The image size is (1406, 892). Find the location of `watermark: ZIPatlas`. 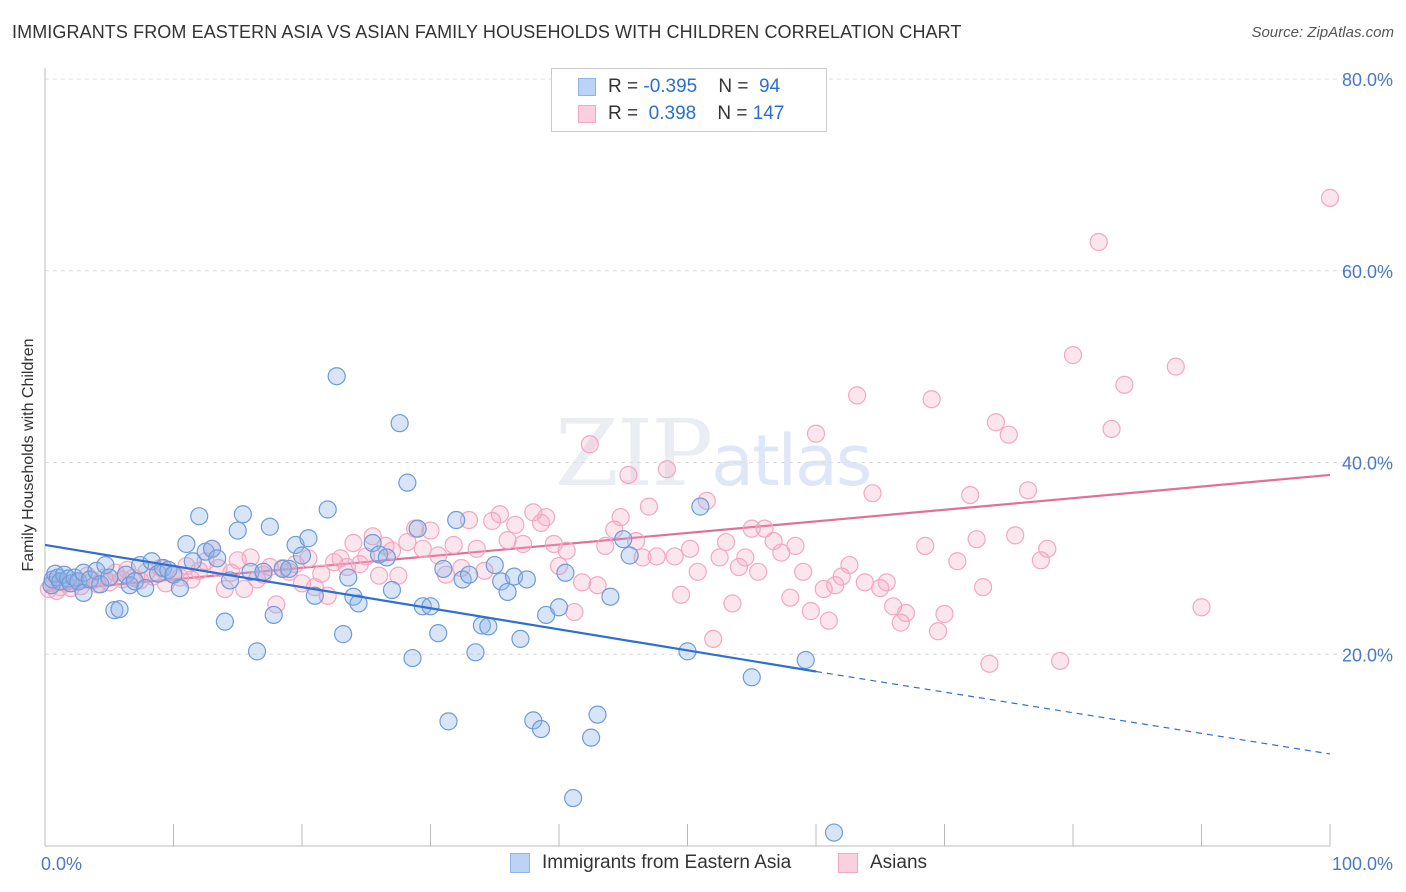

watermark: ZIPatlas is located at coordinates (713, 453).